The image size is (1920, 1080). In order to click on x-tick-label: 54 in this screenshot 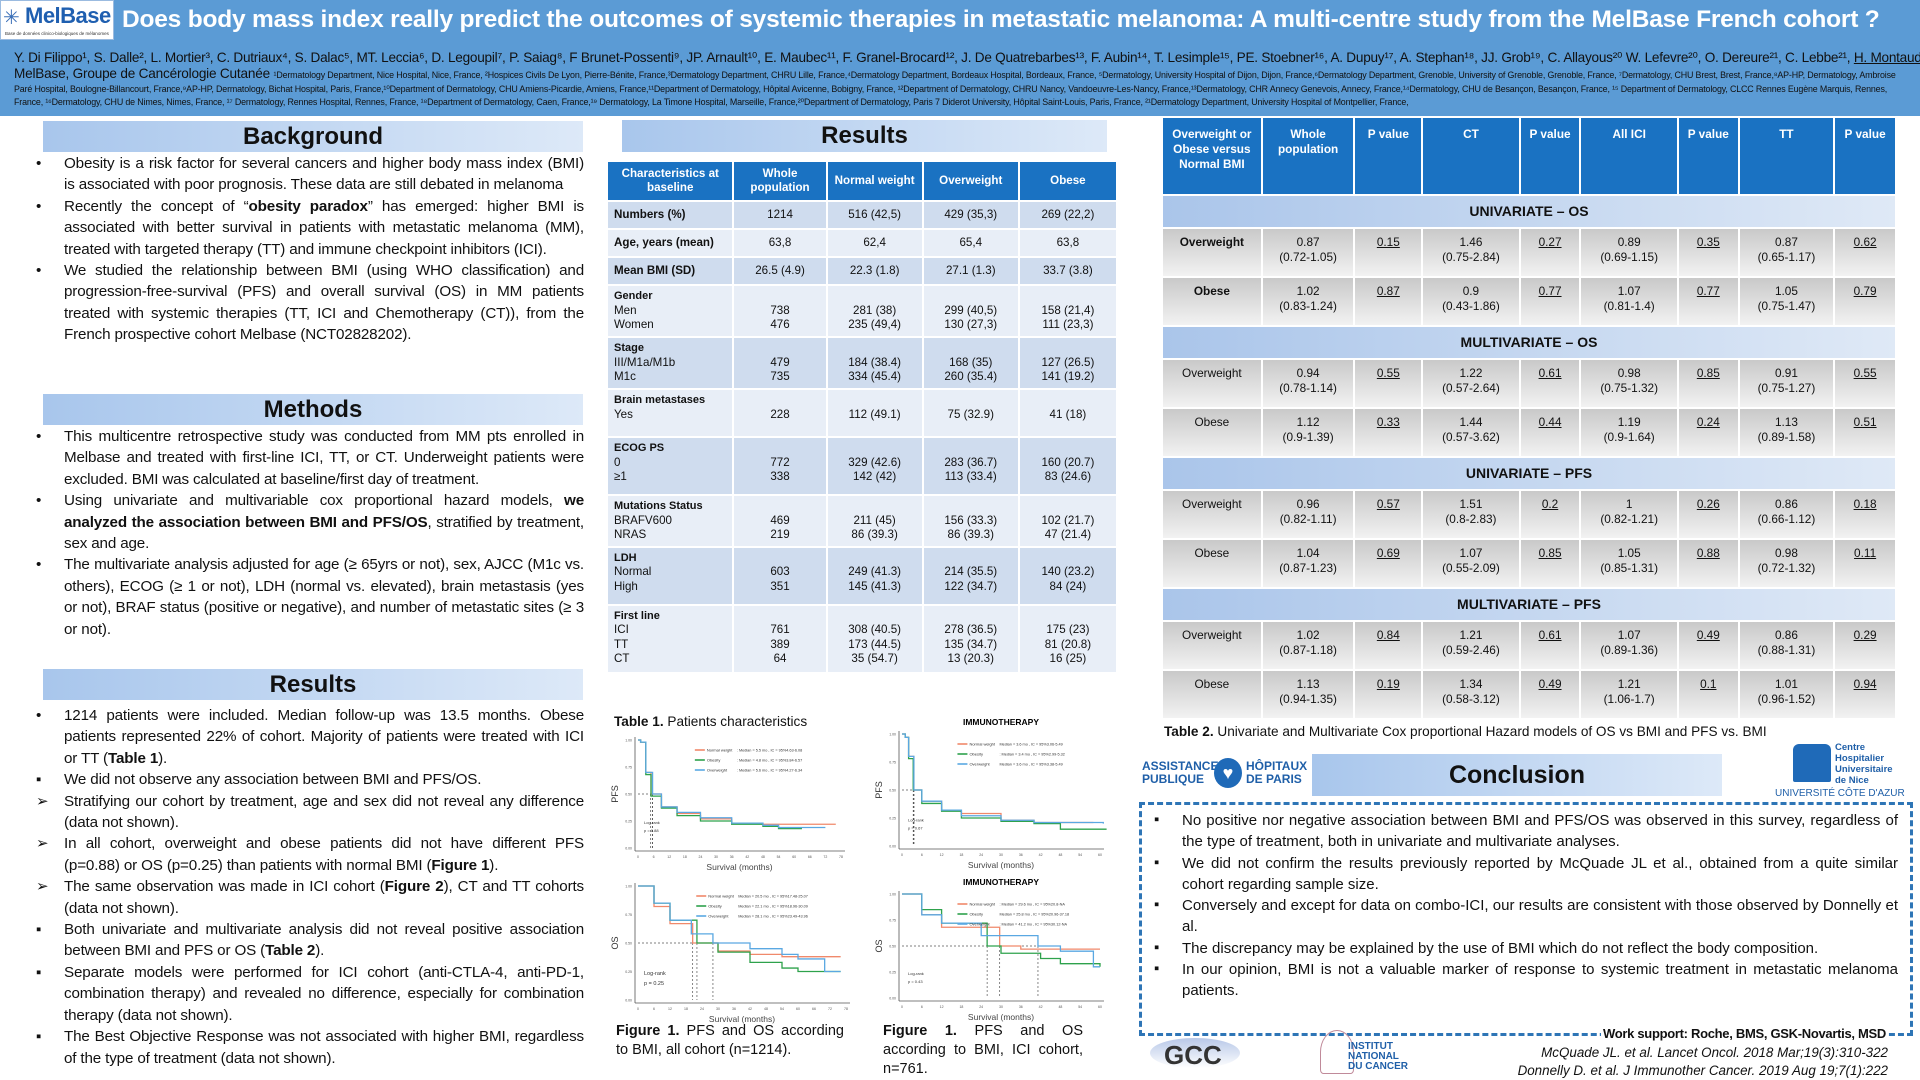, I will do `click(782, 1009)`.